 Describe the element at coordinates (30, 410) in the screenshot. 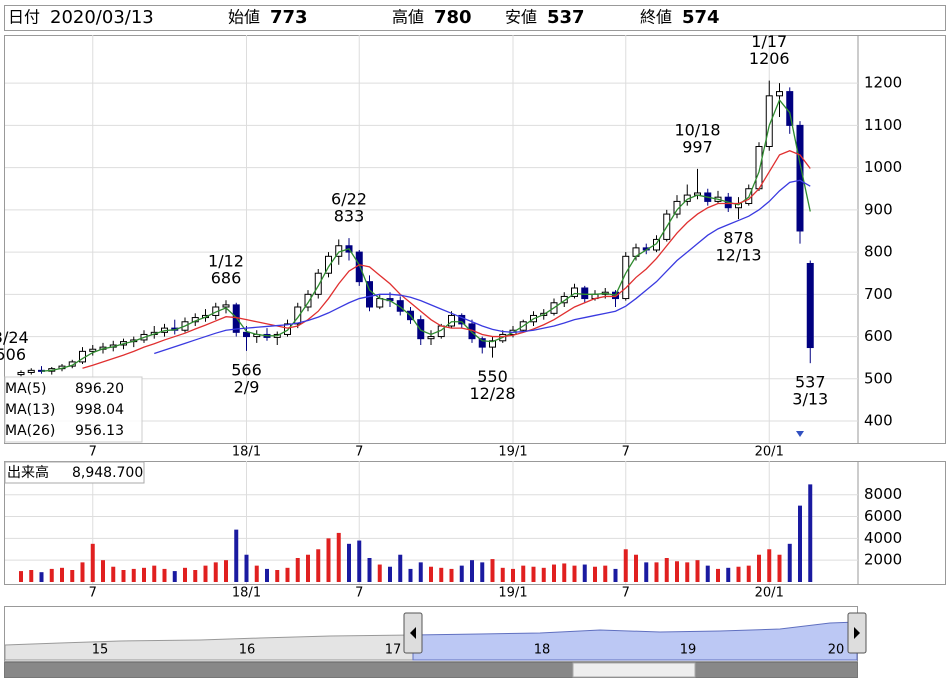

I see `legend-name: MA(13)` at that location.